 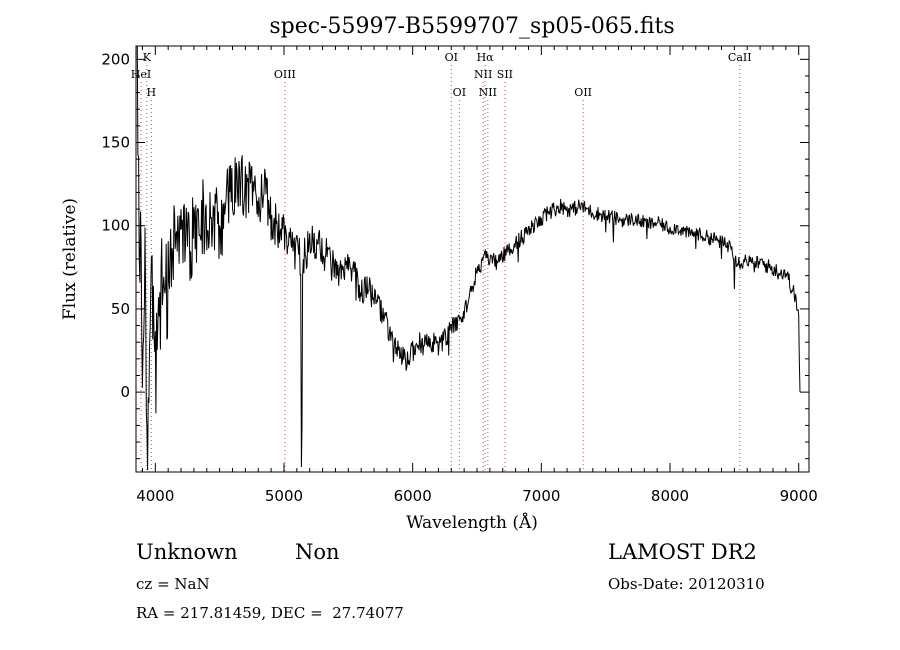 What do you see at coordinates (173, 584) in the screenshot?
I see `cz-value: cz = NaN` at bounding box center [173, 584].